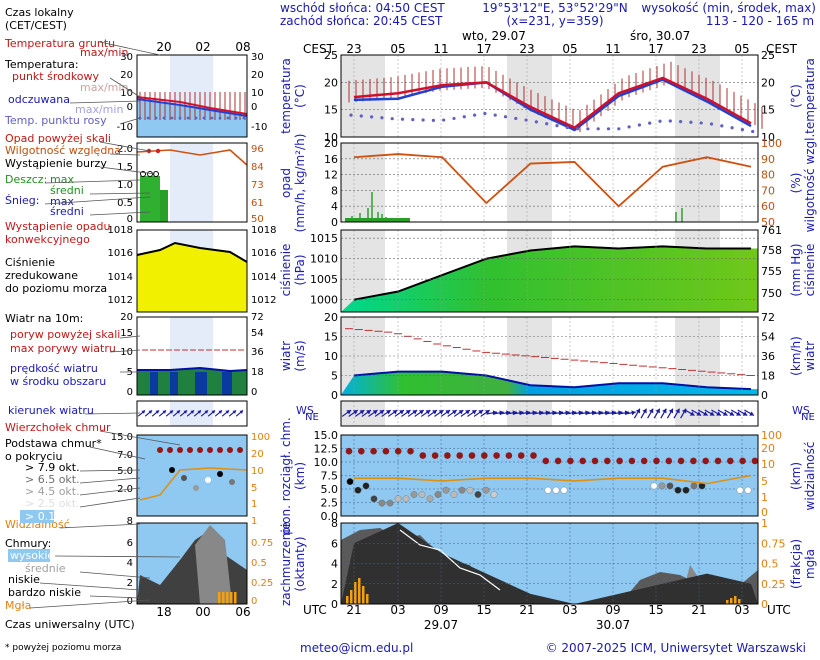  I want to click on footer-date2: 30.07, so click(613, 625).